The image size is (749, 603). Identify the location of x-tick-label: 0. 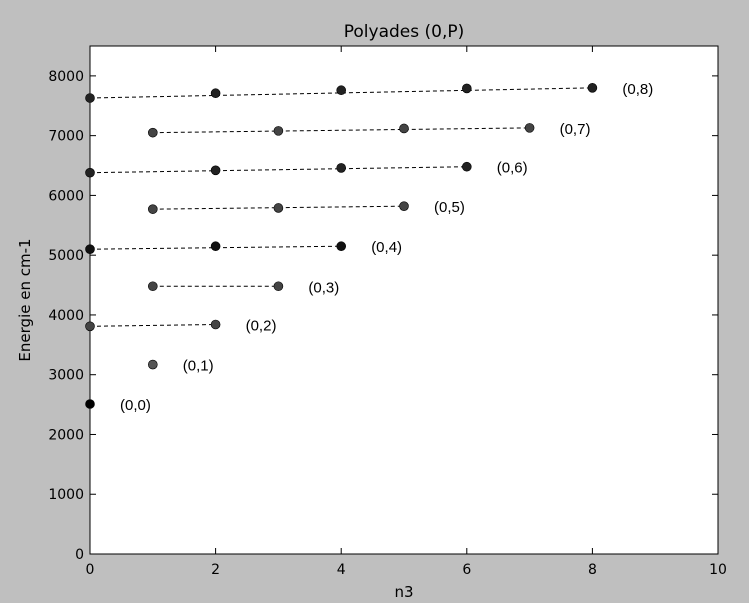
(90, 570).